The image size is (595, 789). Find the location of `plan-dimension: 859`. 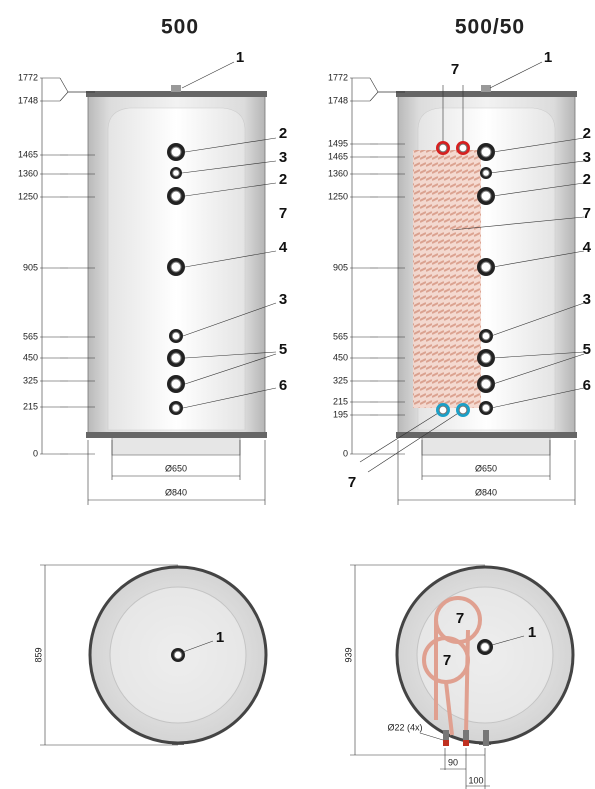

plan-dimension: 859 is located at coordinates (38, 654).